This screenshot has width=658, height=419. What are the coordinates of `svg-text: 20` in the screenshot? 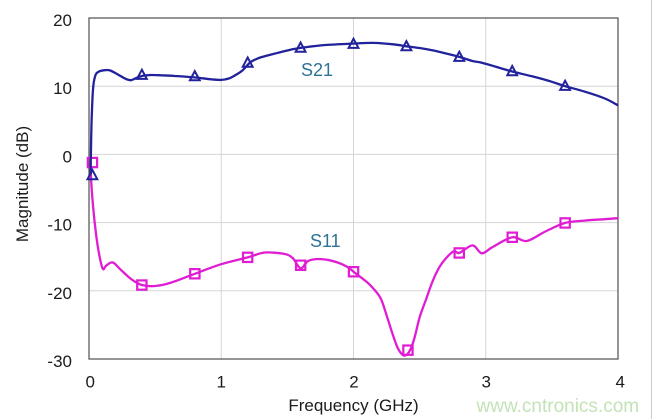 It's located at (62, 20).